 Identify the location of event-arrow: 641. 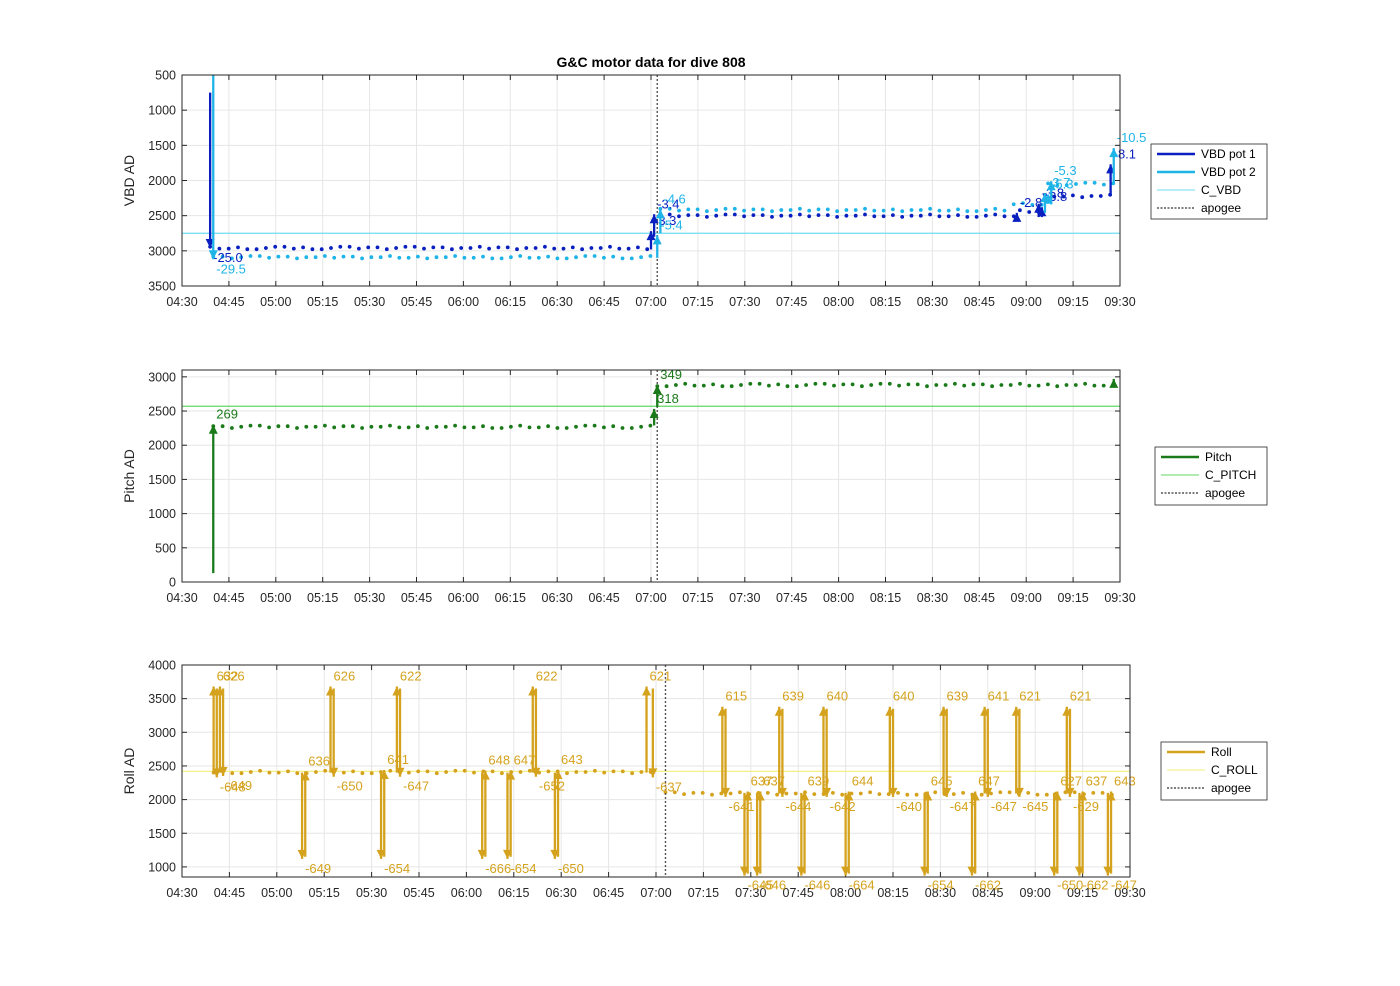
(994, 741).